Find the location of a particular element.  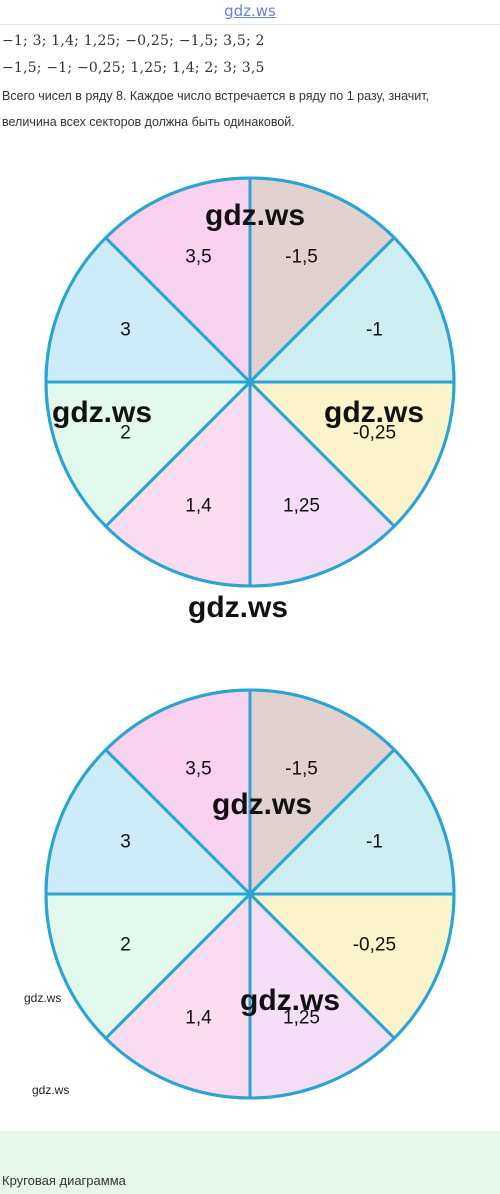

site-logo: gdz.ws is located at coordinates (250, 11).